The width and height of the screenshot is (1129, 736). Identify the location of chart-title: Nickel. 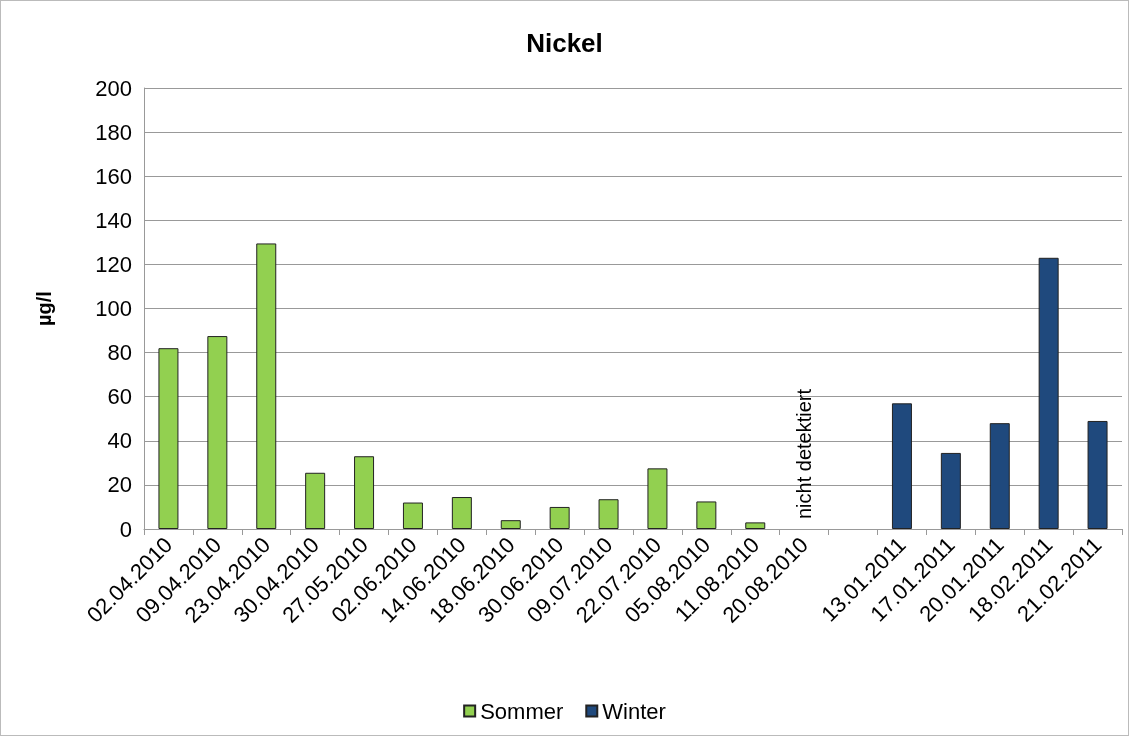
(564, 43).